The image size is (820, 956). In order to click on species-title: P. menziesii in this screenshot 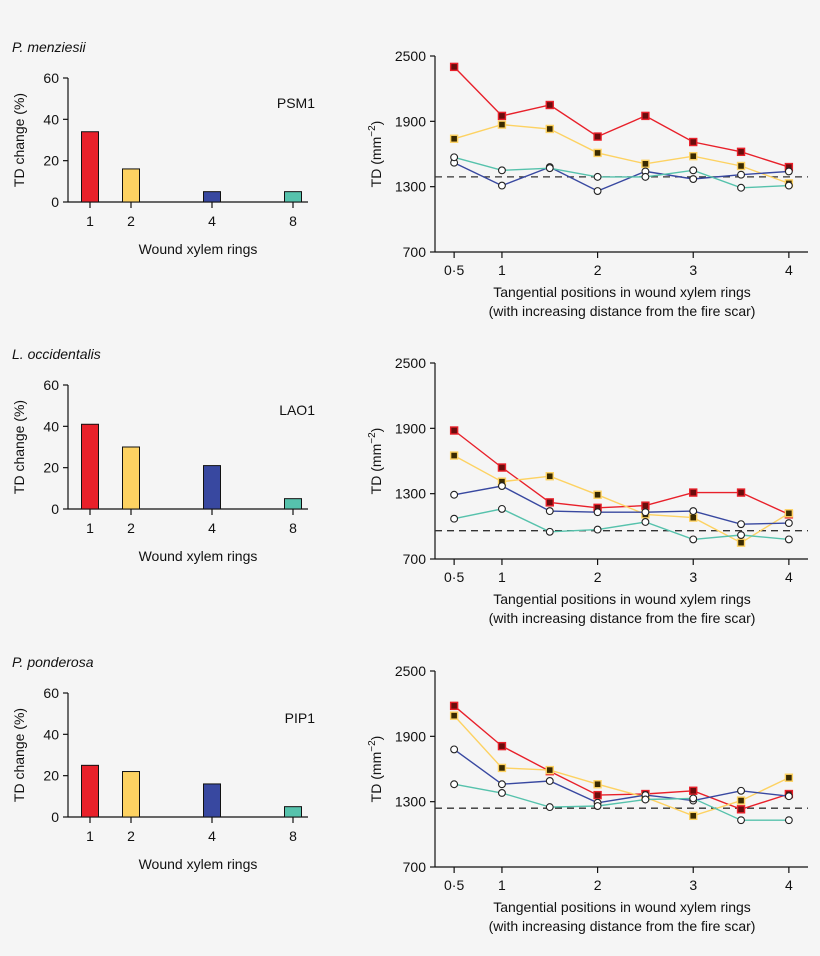, I will do `click(49, 47)`.